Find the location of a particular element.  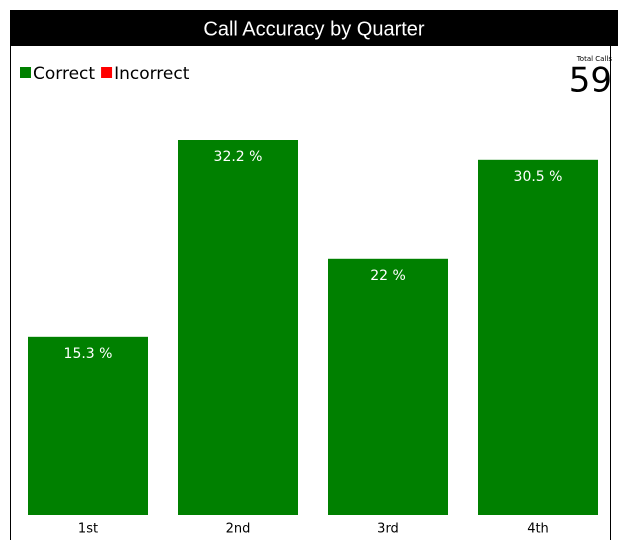

legend-label: Correct is located at coordinates (64, 74).